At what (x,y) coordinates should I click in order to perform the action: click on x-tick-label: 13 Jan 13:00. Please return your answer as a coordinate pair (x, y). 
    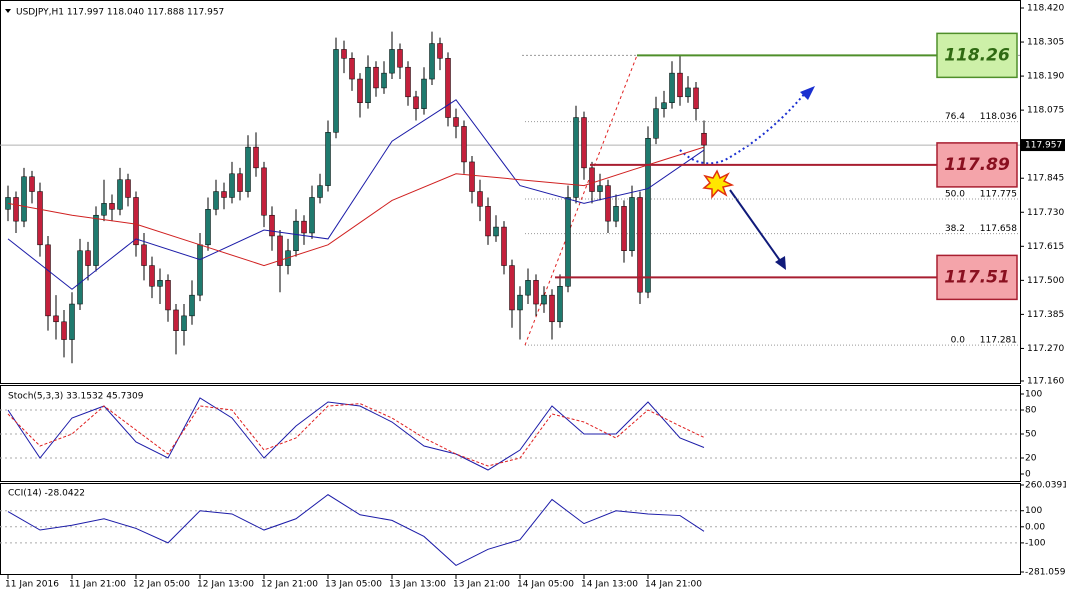
    Looking at the image, I should click on (417, 585).